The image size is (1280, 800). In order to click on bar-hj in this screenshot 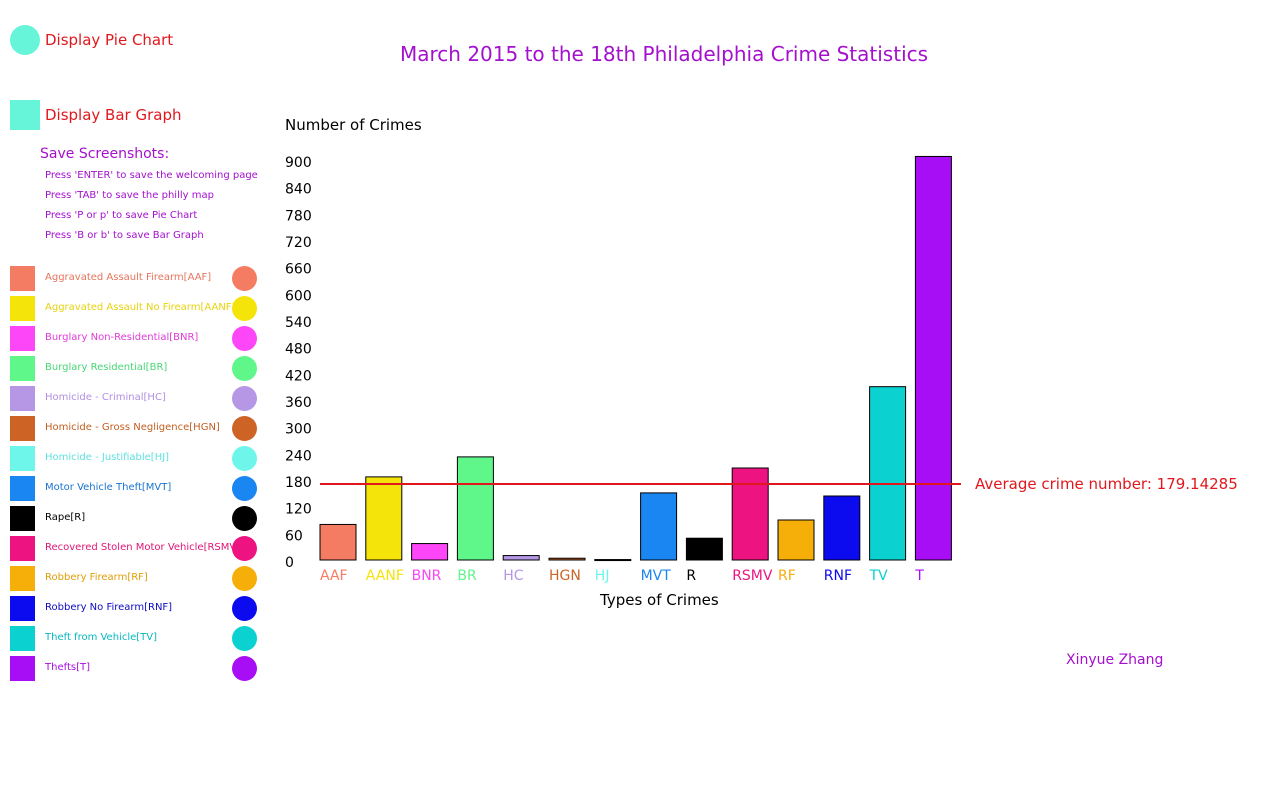, I will do `click(613, 560)`.